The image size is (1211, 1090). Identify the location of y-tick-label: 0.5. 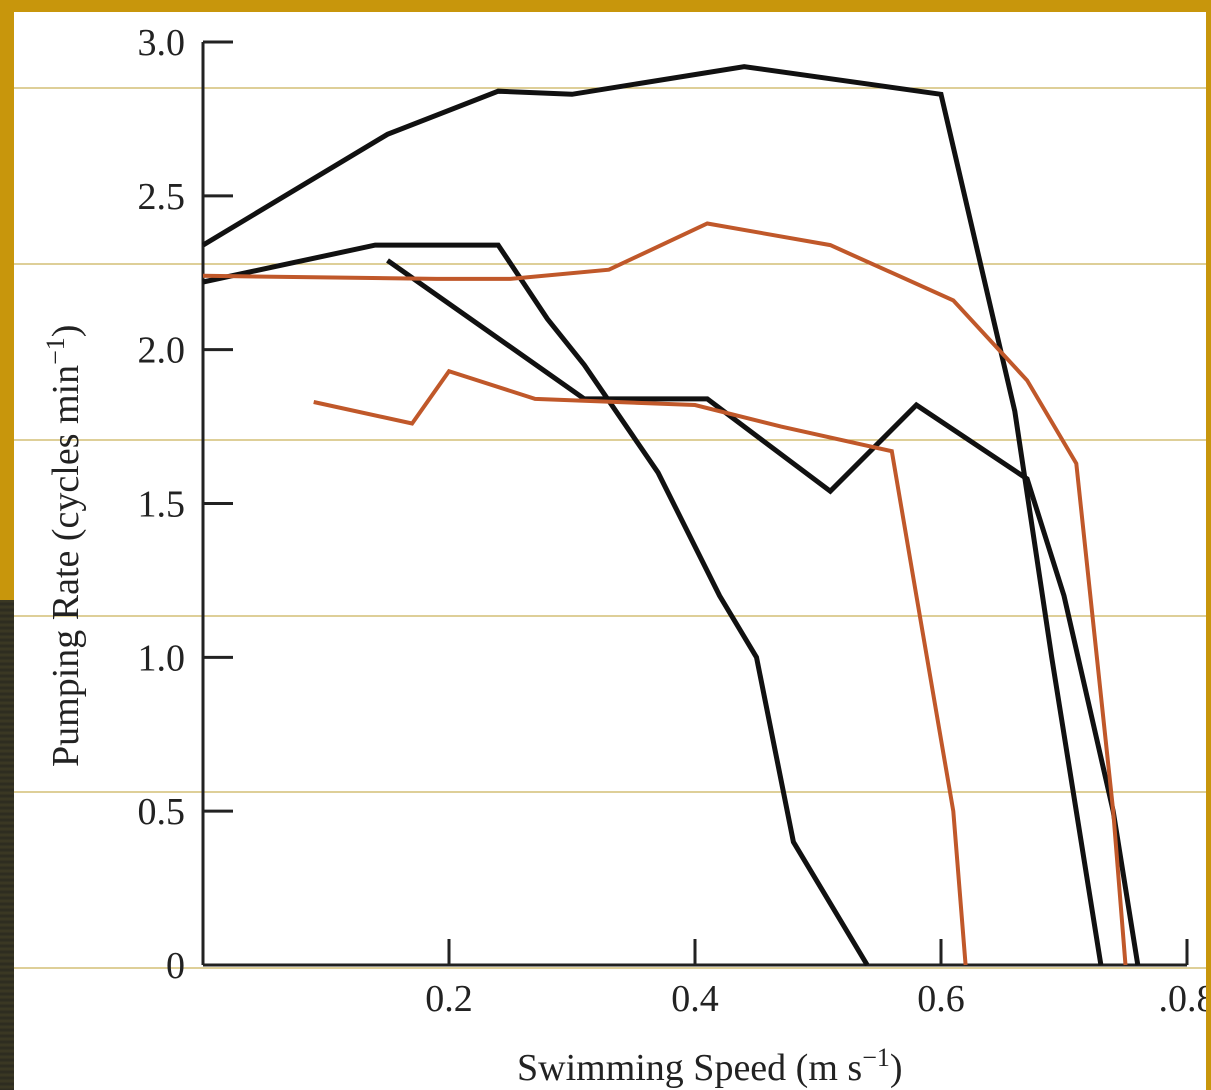
(162, 812).